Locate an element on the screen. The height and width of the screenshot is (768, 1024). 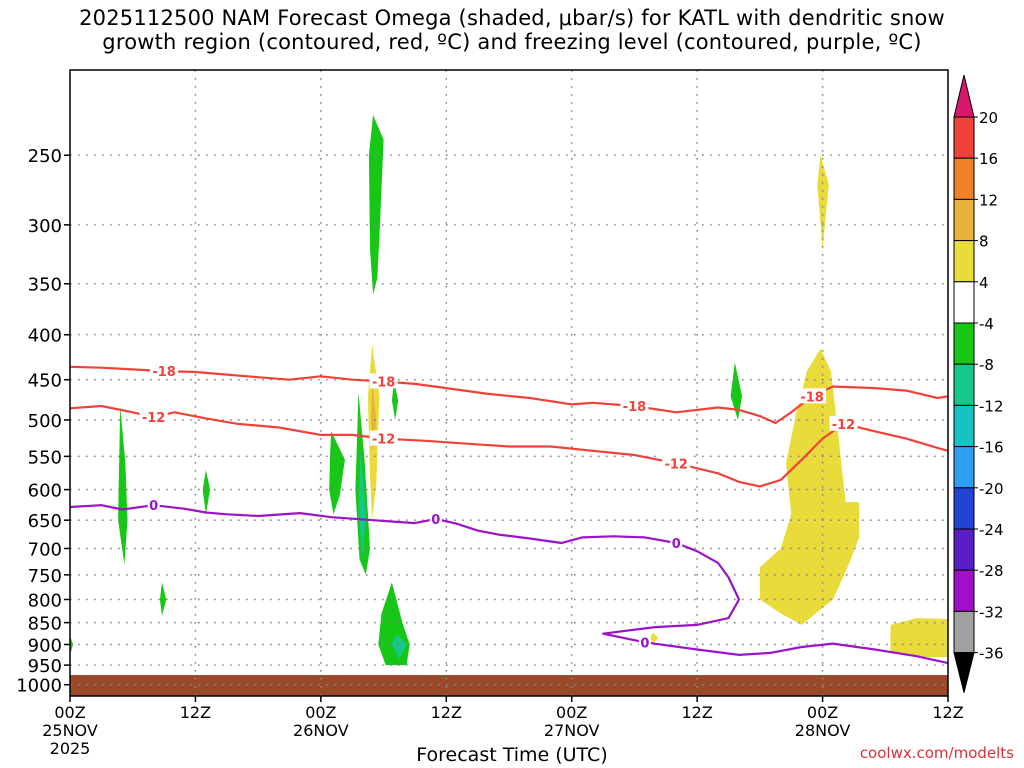
ground-band is located at coordinates (509, 685).